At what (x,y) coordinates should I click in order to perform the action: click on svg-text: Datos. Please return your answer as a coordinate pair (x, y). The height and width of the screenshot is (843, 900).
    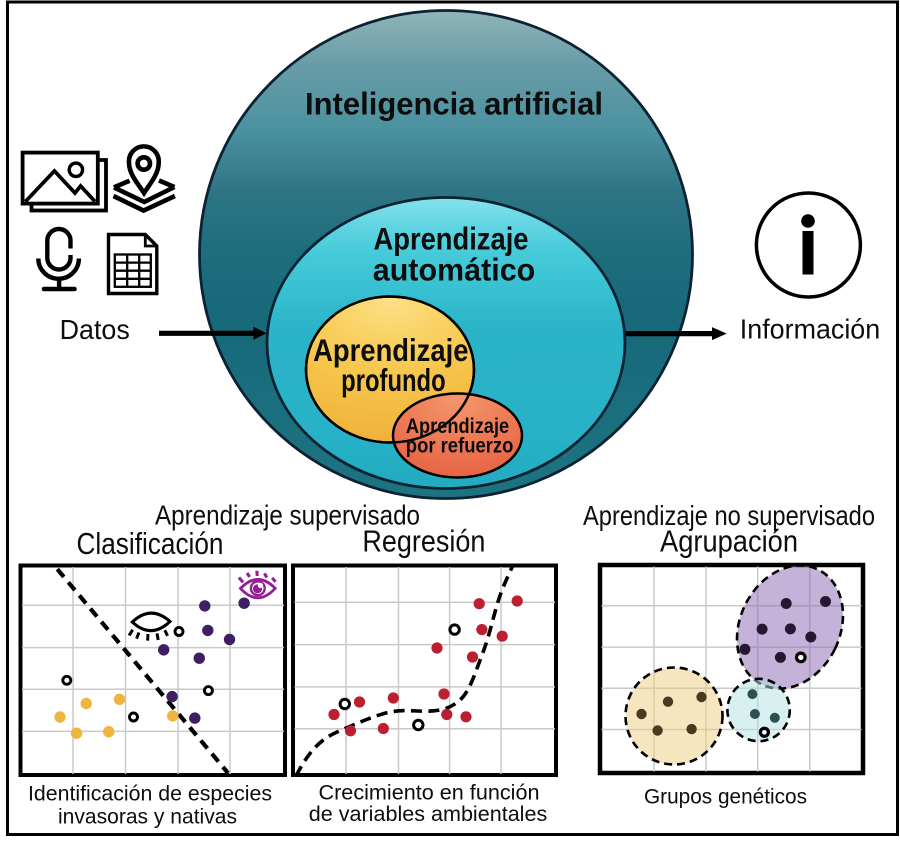
    Looking at the image, I should click on (95, 329).